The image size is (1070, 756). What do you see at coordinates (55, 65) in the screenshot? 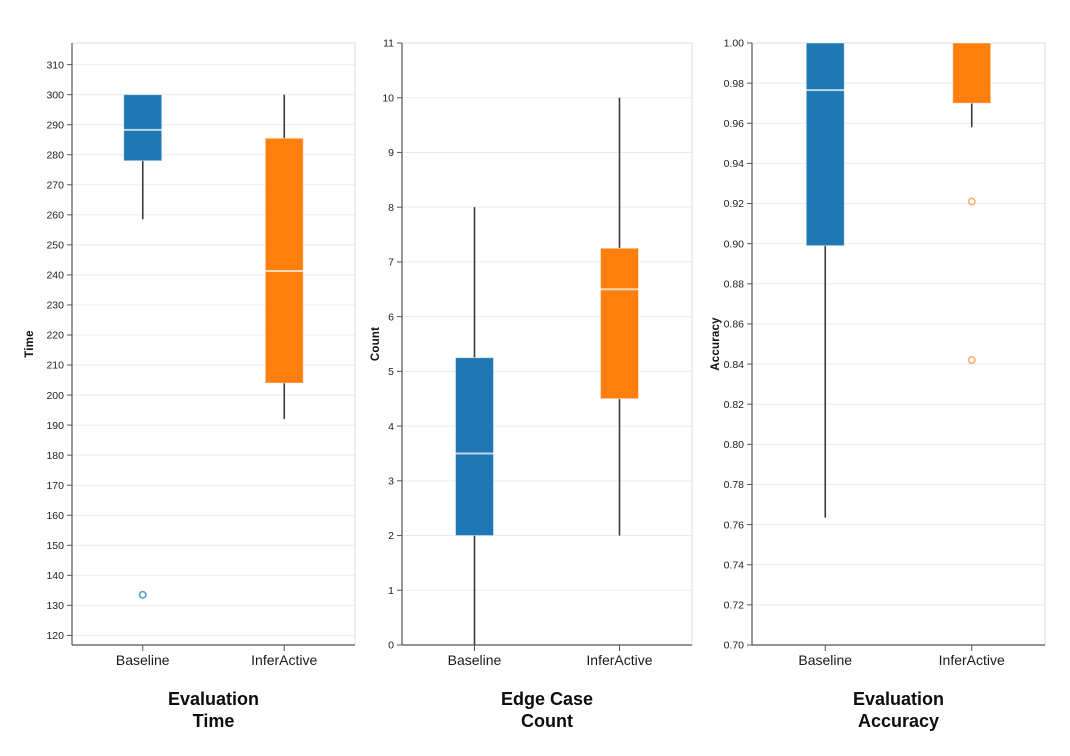
I see `y-tick-label: 310` at bounding box center [55, 65].